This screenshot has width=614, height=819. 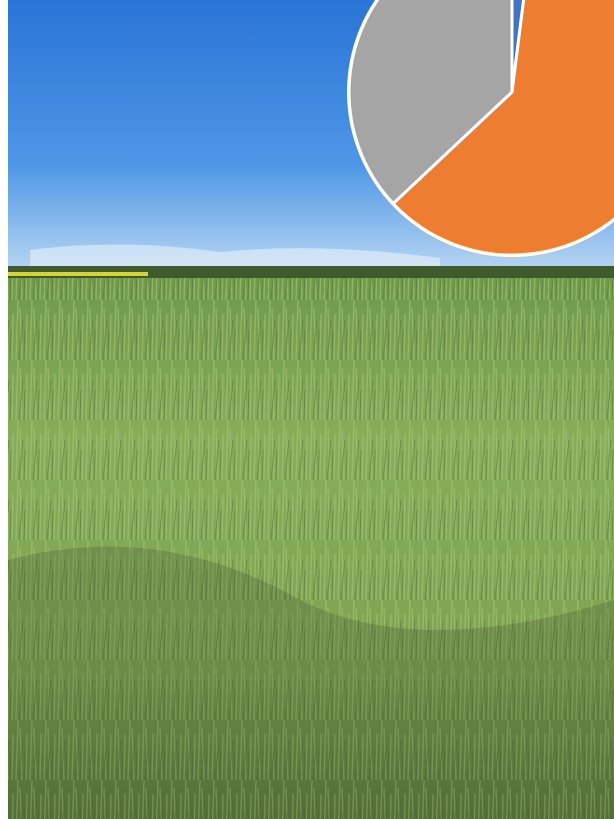 I want to click on rapeseed-strip, so click(x=78, y=274).